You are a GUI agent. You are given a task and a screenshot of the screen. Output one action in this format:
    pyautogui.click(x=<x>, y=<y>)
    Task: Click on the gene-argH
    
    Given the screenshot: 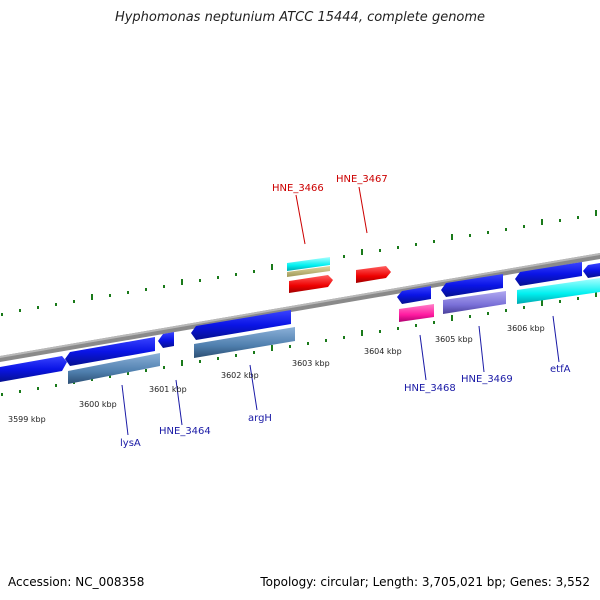 What is the action you would take?
    pyautogui.click(x=241, y=325)
    